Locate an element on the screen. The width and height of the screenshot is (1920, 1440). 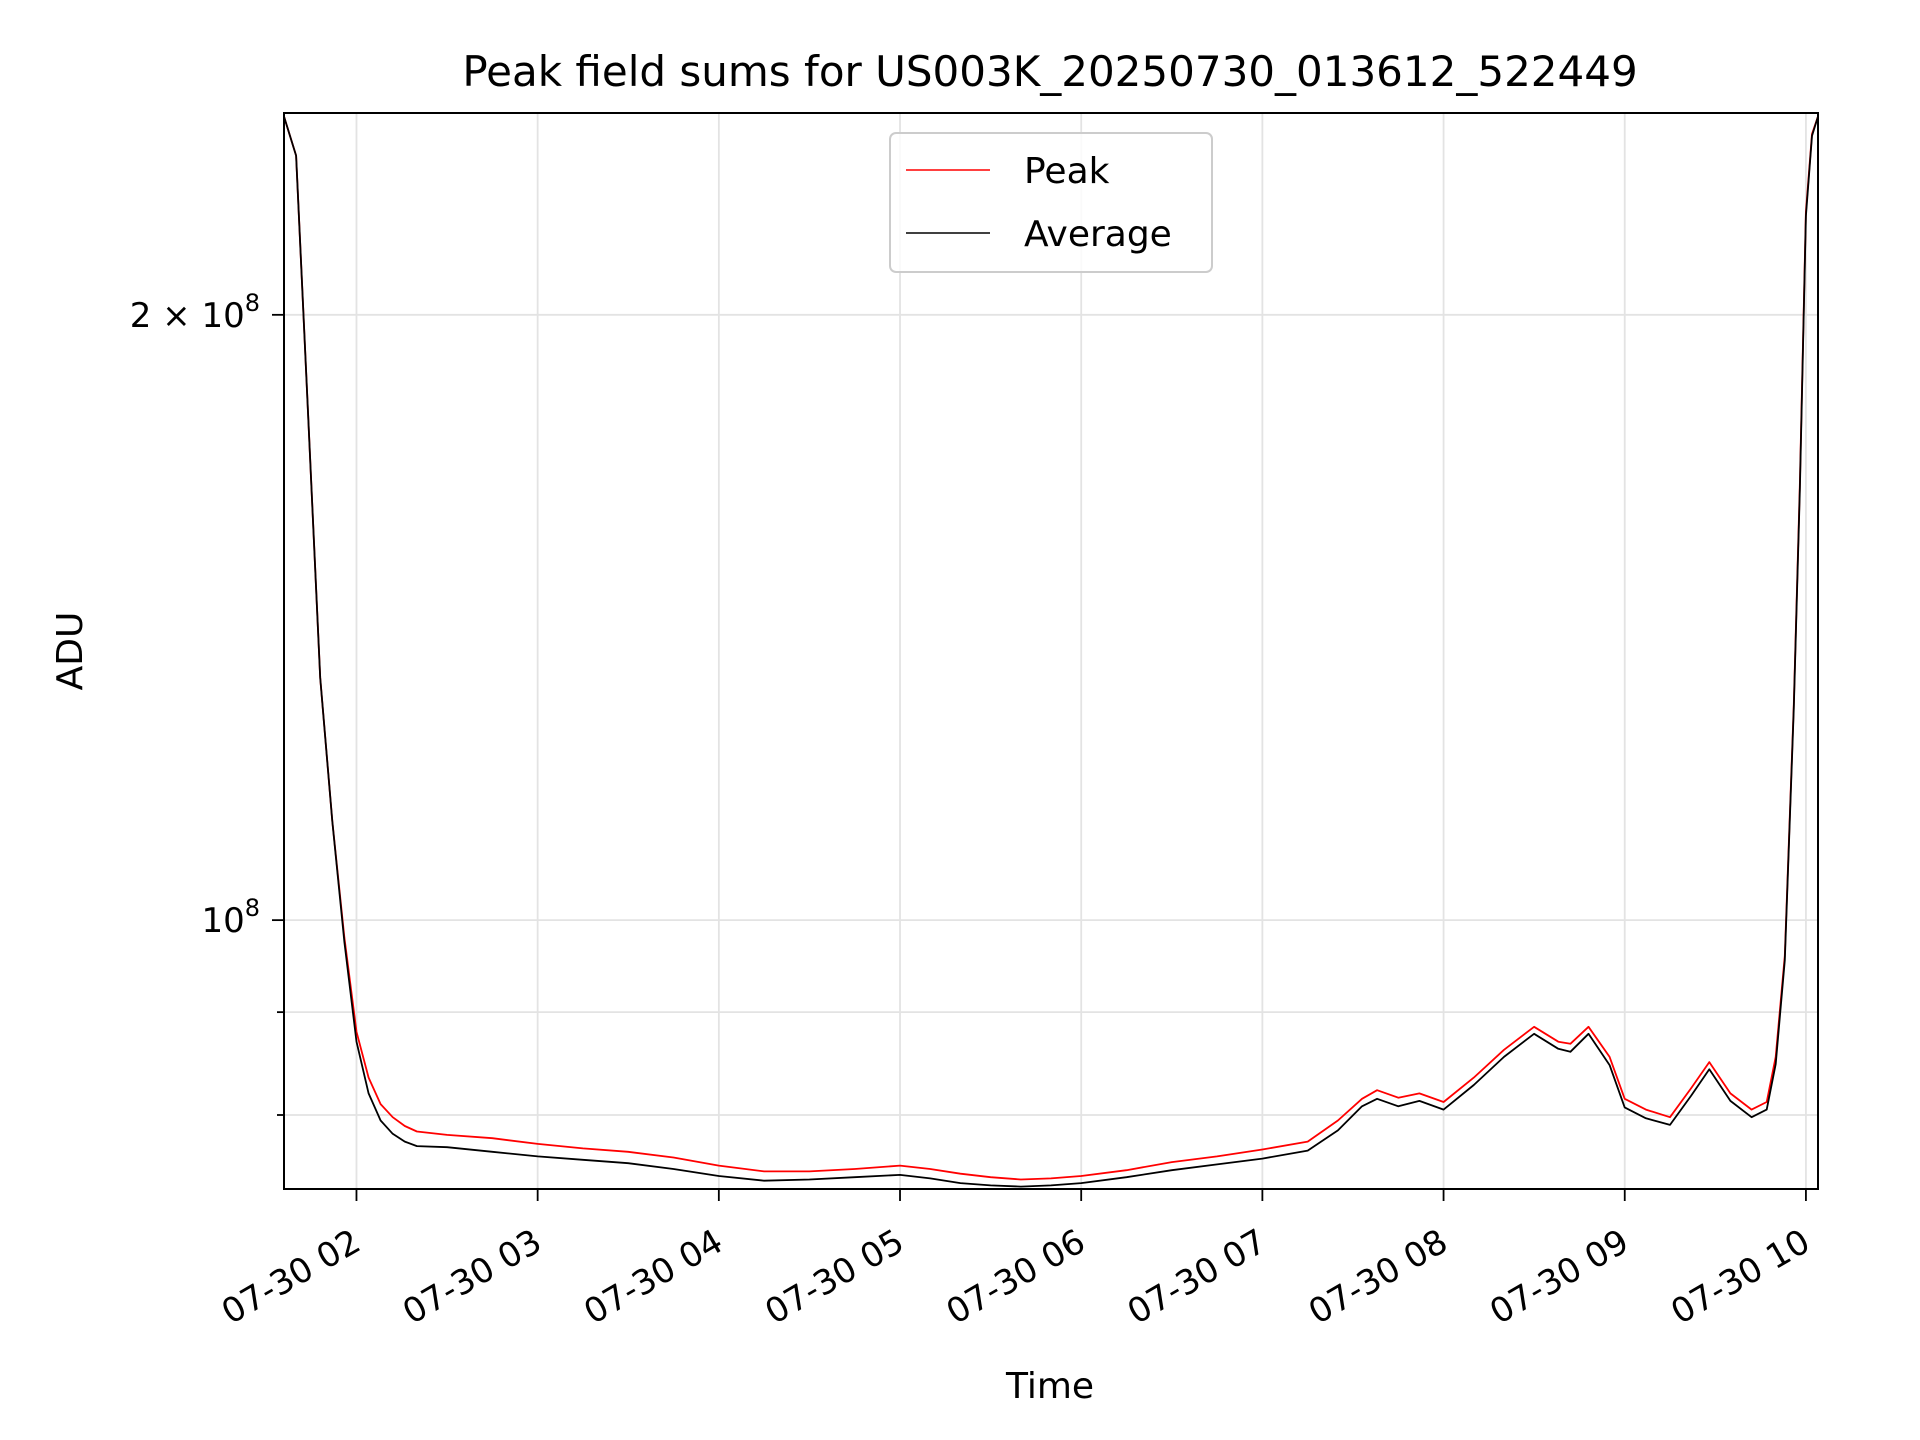
legend: Peak Average is located at coordinates (1051, 202).